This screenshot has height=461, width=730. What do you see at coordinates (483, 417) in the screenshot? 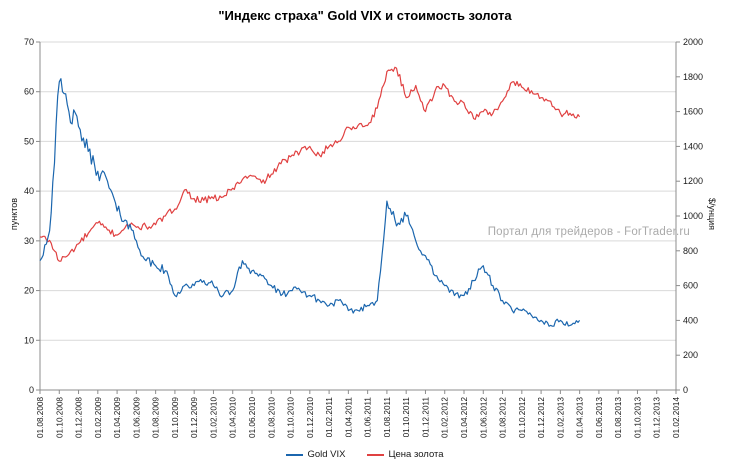
I see `svg-text: 01.06.2012` at bounding box center [483, 417].